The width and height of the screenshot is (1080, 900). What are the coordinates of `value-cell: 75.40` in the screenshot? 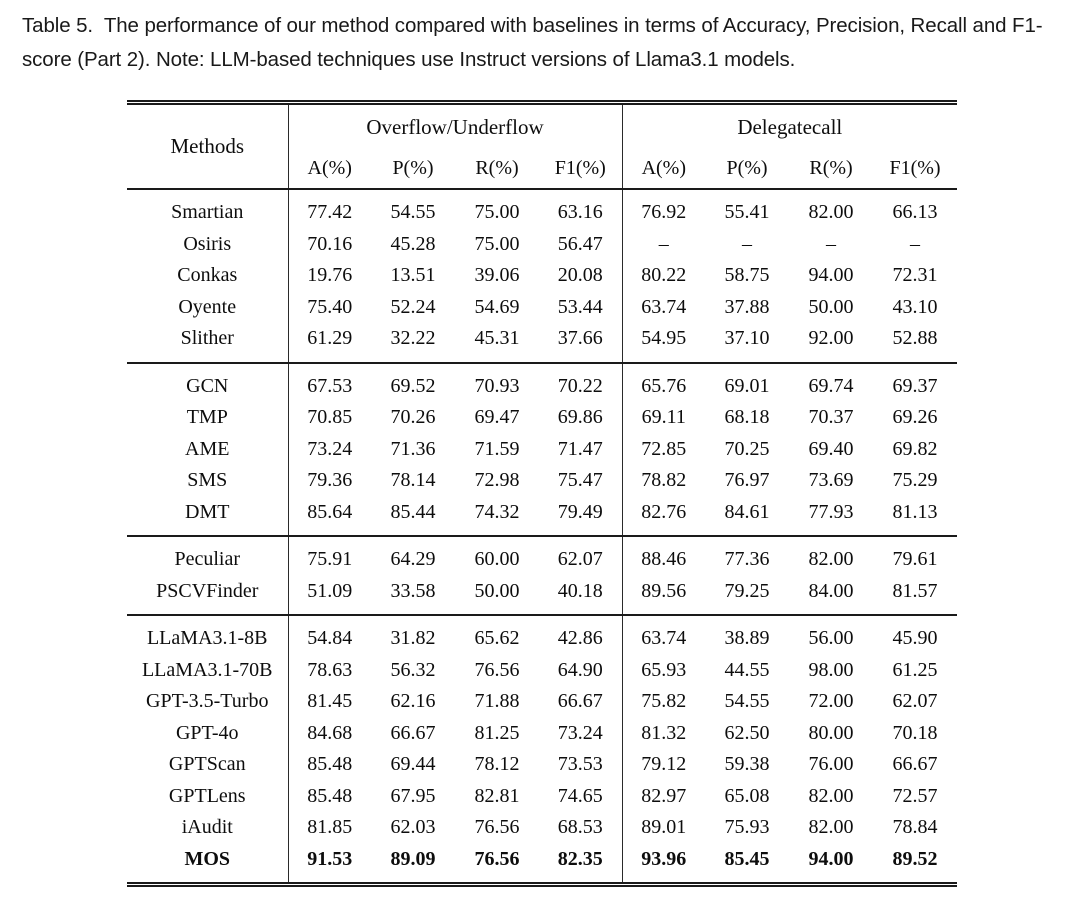 It's located at (329, 307).